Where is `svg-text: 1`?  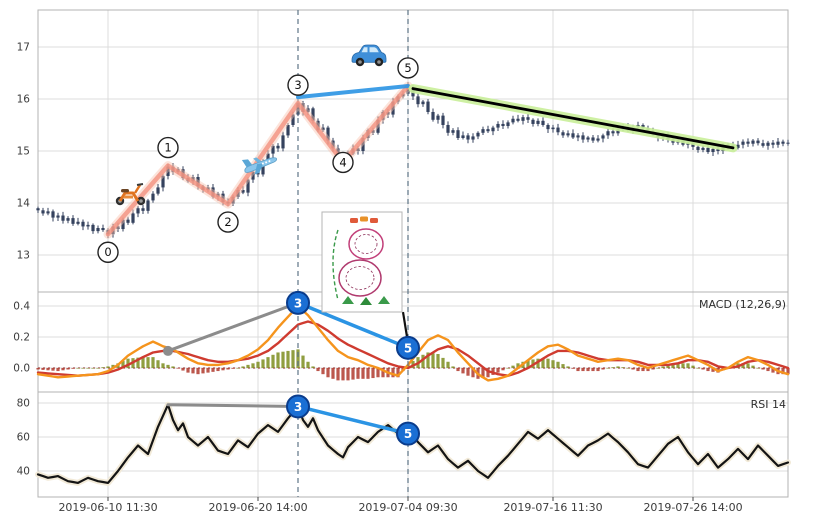 svg-text: 1 is located at coordinates (167, 148).